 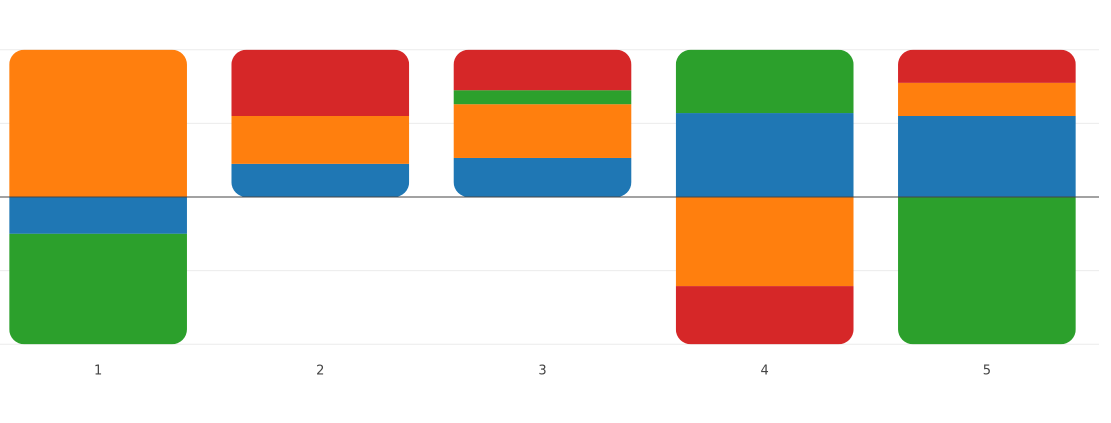 I want to click on x-tick-label: 1, so click(x=98, y=371).